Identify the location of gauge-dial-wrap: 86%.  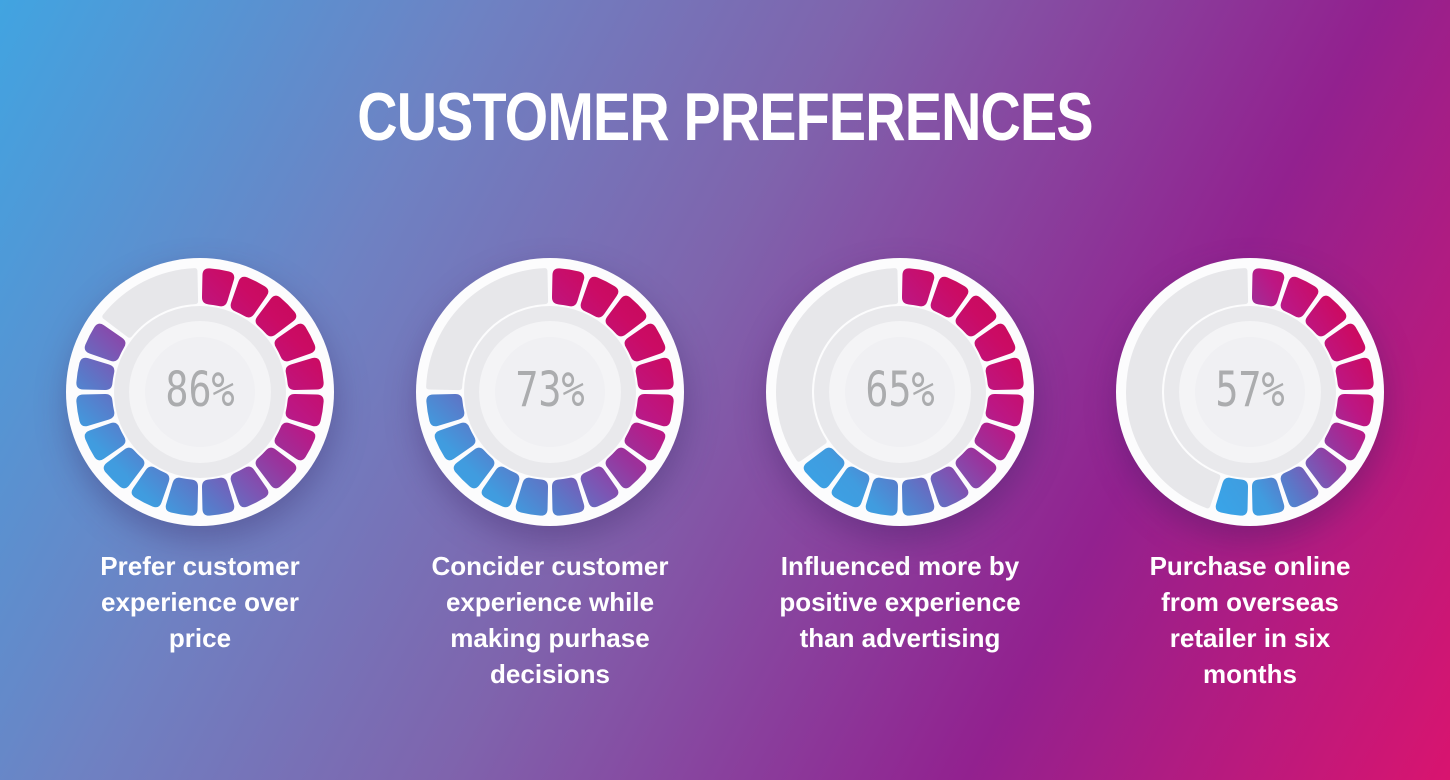
(200, 392).